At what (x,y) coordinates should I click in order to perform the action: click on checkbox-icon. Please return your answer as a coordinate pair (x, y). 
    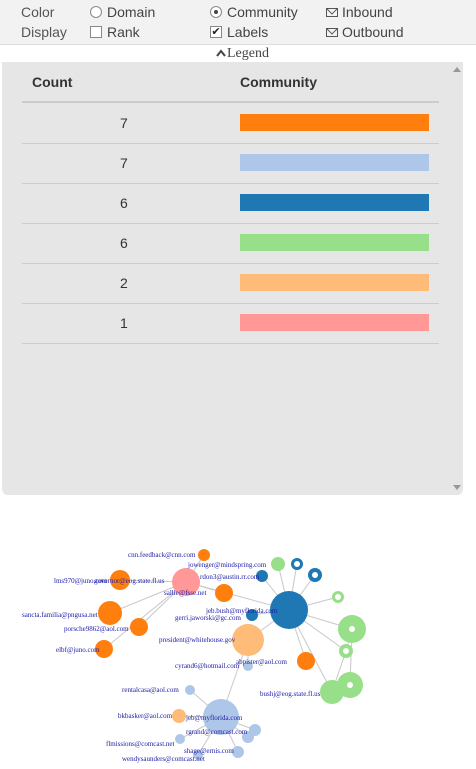
    Looking at the image, I should click on (96, 32).